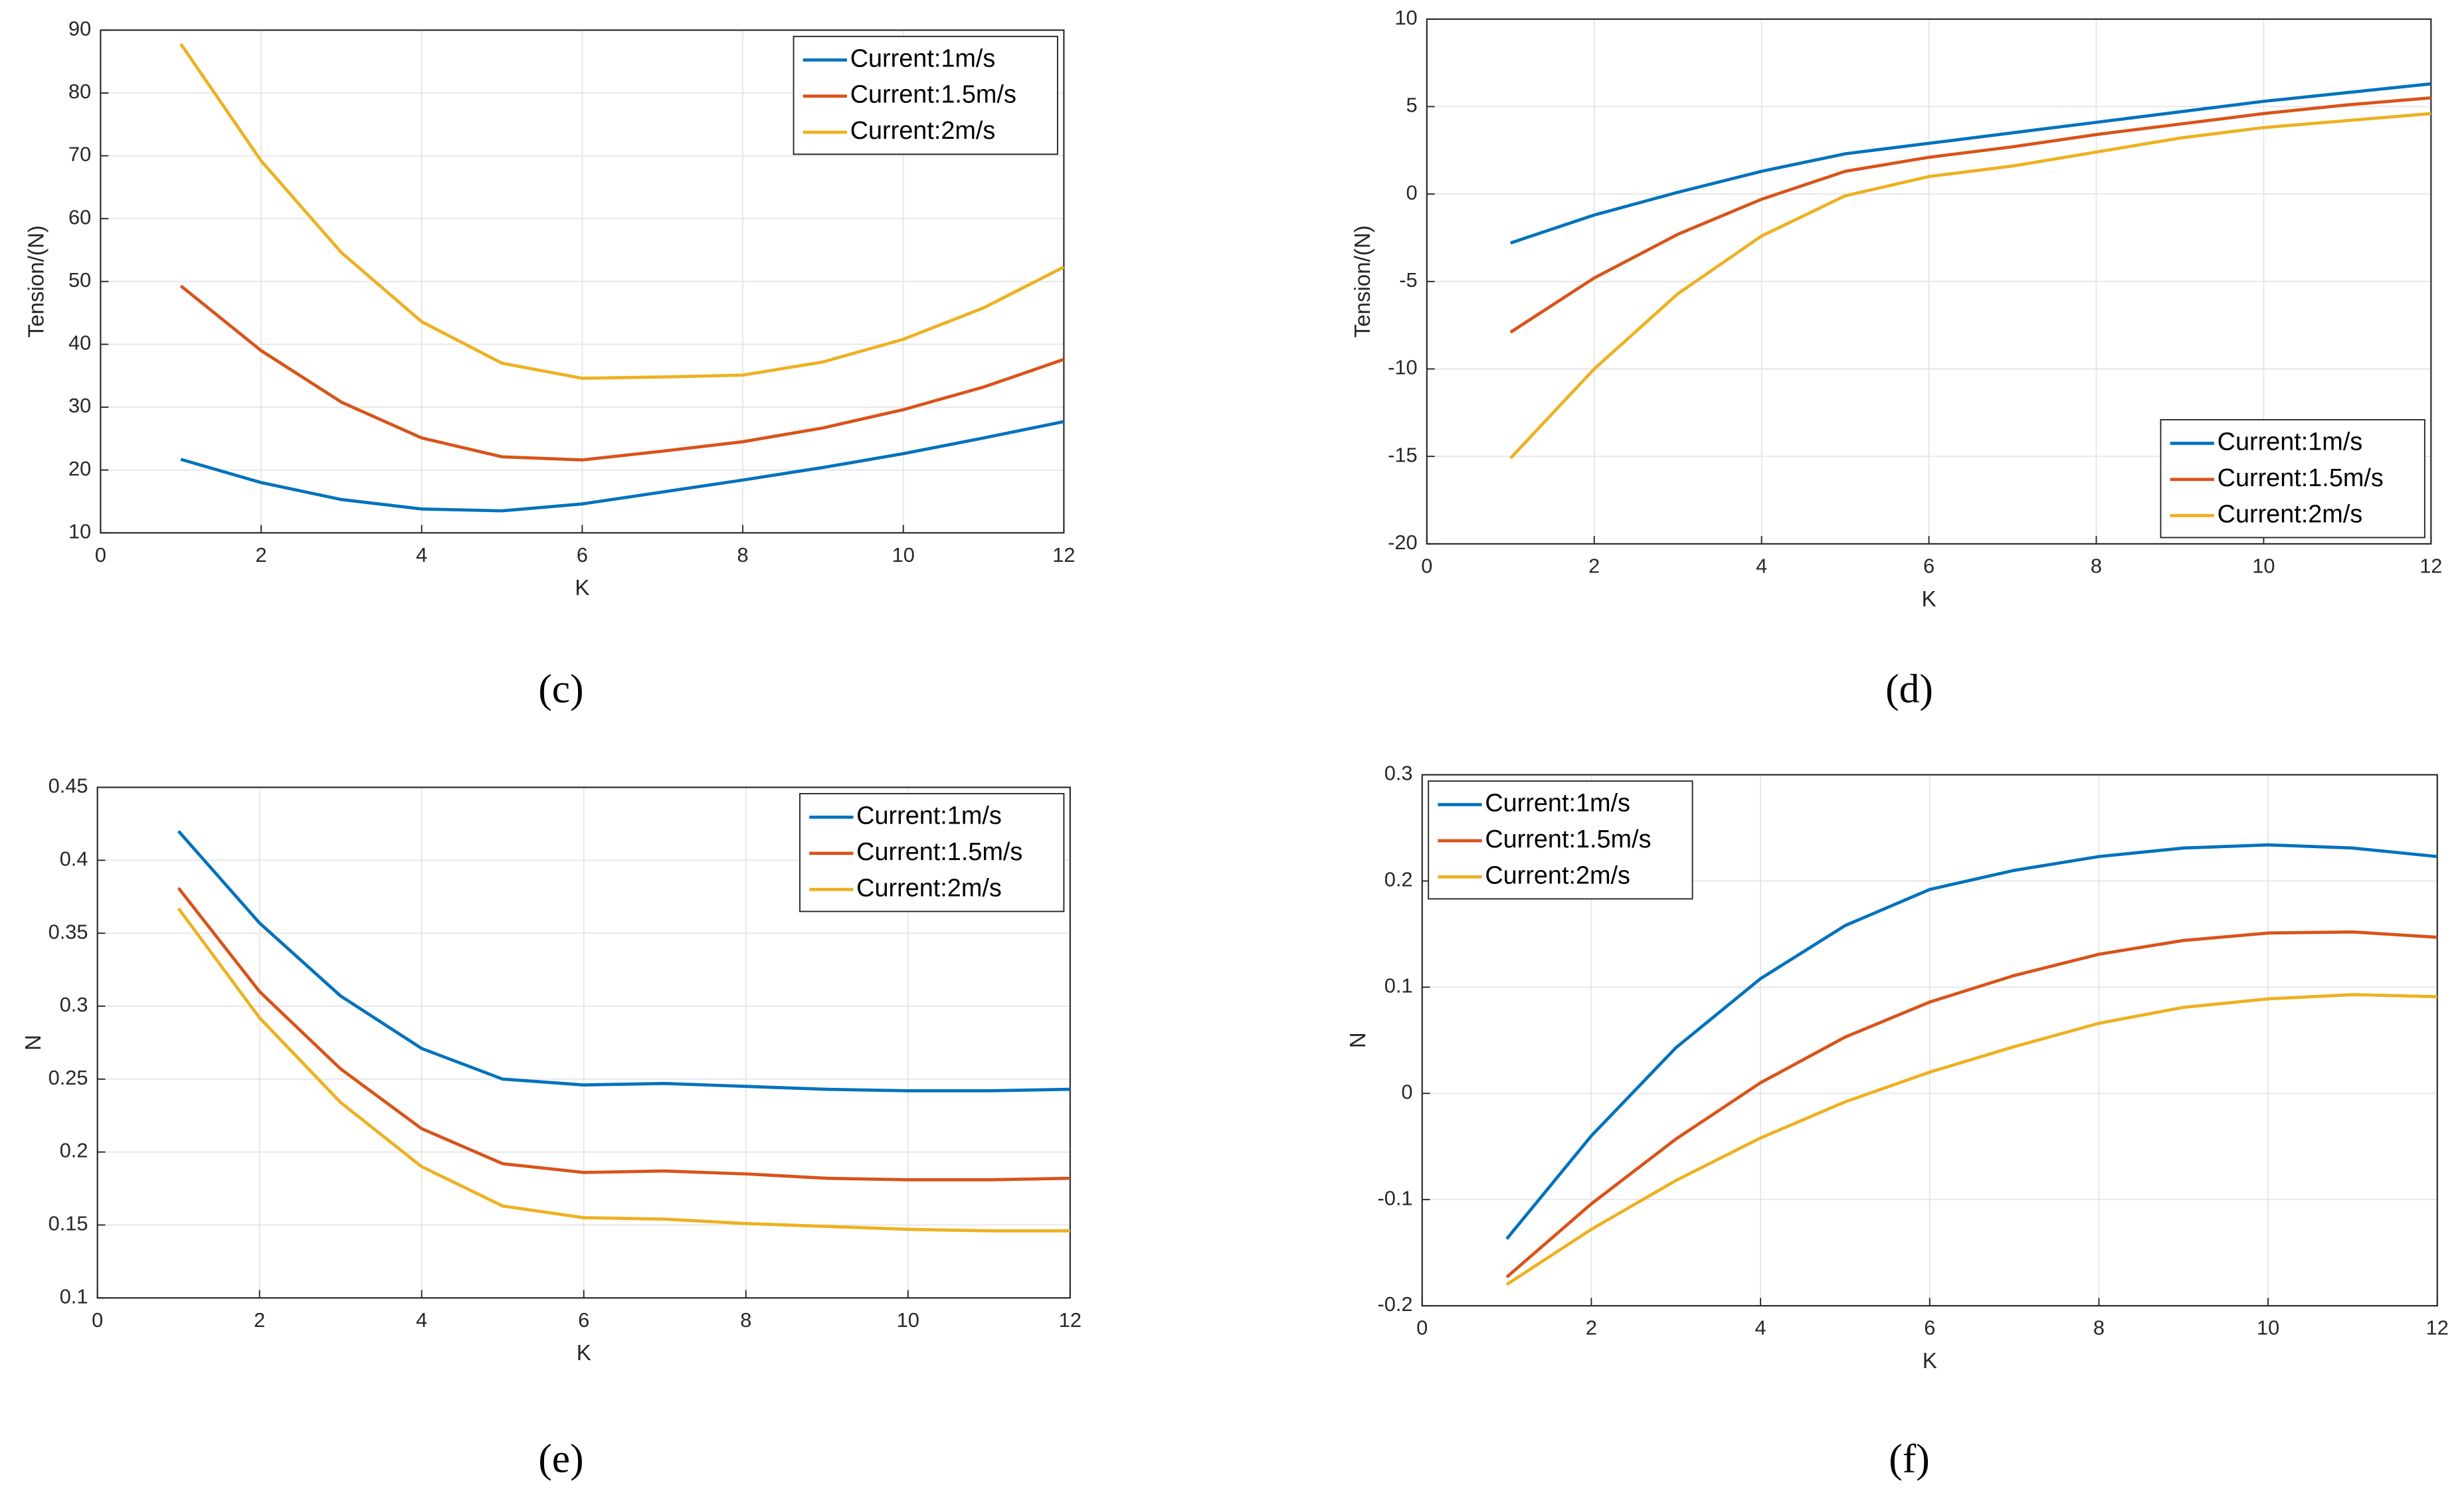  Describe the element at coordinates (79, 343) in the screenshot. I see `y-tick-label: 40` at that location.